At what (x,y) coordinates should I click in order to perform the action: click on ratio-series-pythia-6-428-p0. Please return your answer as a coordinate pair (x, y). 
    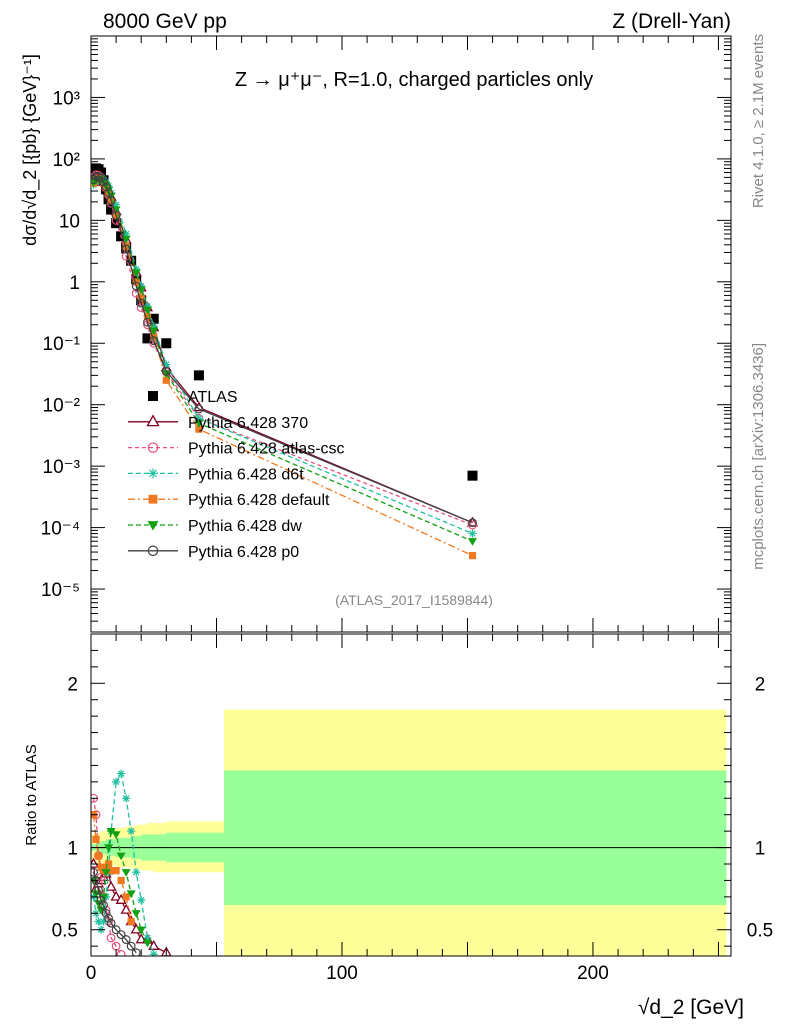
    Looking at the image, I should click on (116, 911).